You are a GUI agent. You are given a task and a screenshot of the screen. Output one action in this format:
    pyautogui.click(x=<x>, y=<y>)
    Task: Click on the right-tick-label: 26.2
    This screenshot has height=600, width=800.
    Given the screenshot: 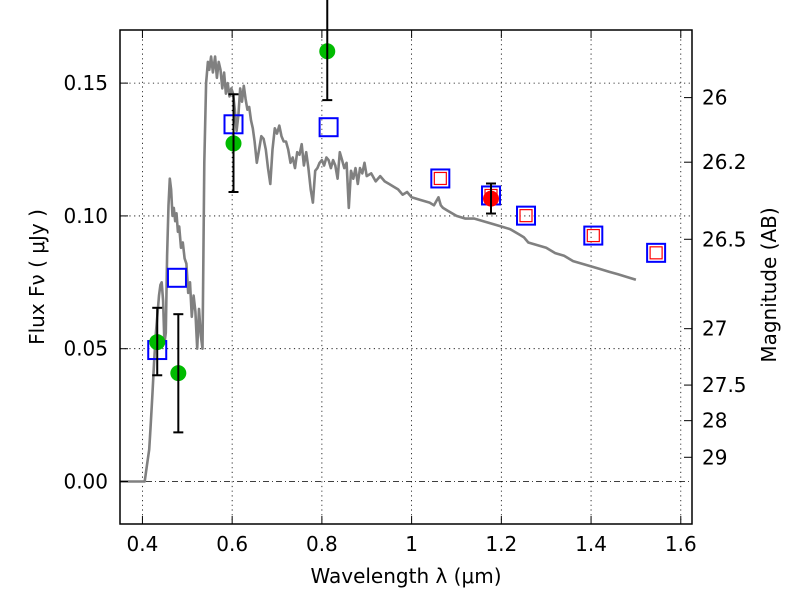 What is the action you would take?
    pyautogui.click(x=724, y=162)
    